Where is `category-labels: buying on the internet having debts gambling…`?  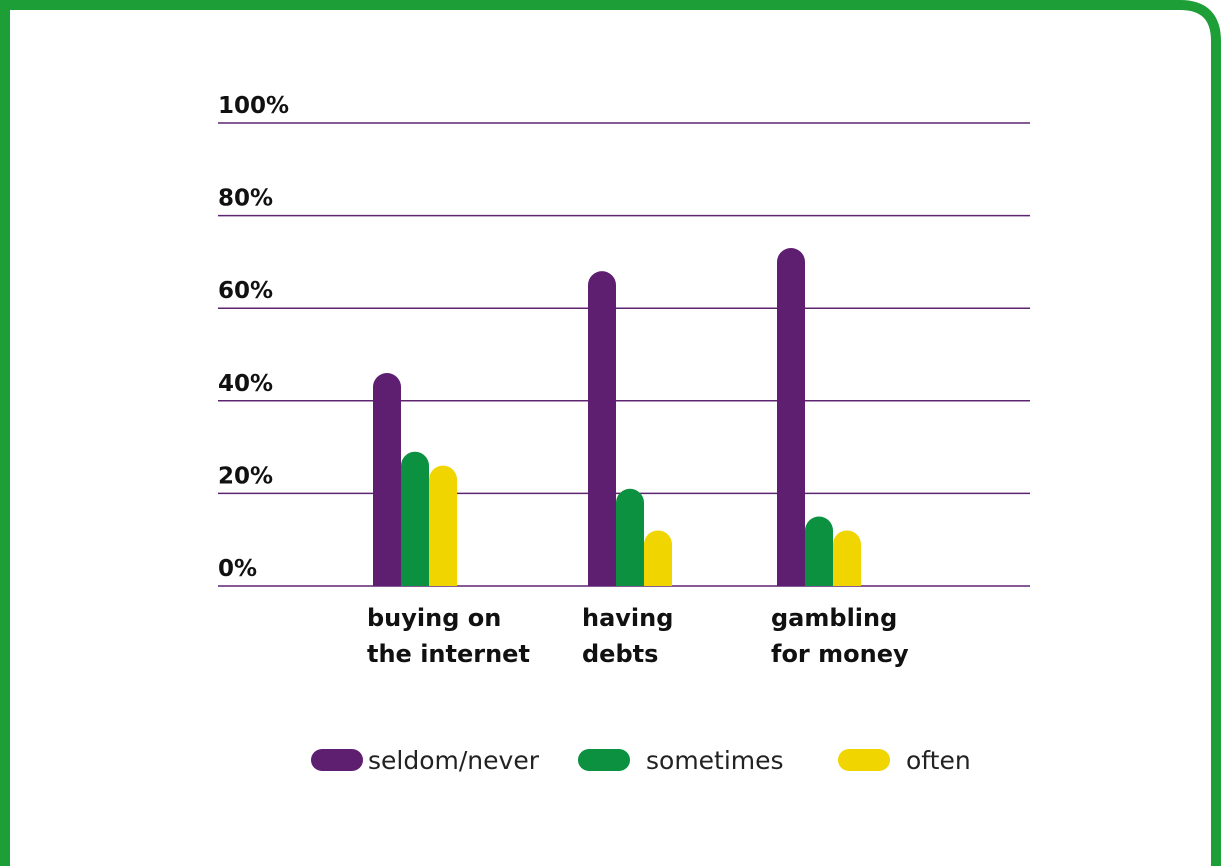 category-labels: buying on the internet having debts gambling… is located at coordinates (638, 636).